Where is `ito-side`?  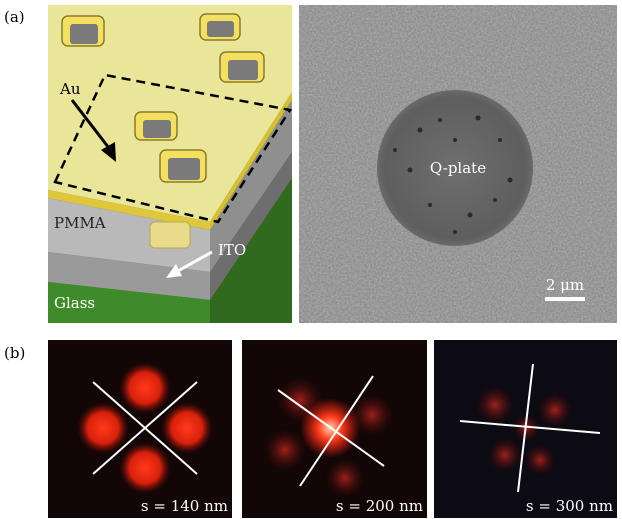 ito-side is located at coordinates (251, 226).